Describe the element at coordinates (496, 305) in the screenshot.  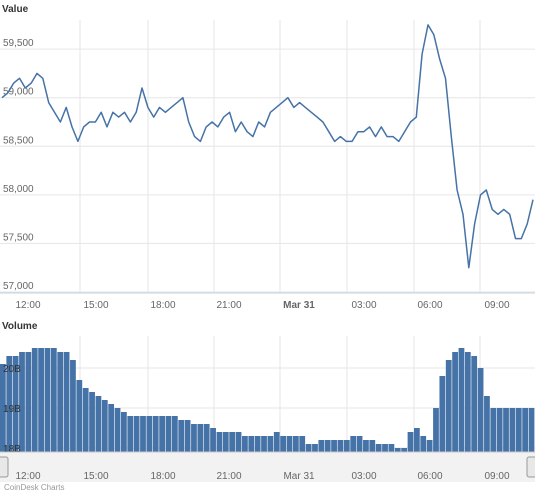
I see `price-x-tick-label: 09:00` at that location.